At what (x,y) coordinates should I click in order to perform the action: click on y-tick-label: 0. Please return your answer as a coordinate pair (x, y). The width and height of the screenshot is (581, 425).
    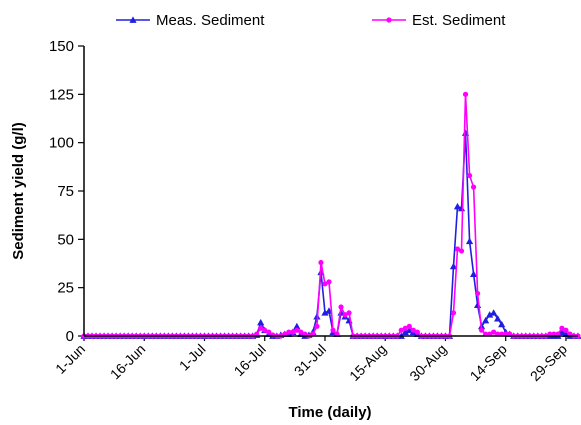
    Looking at the image, I should click on (70, 336).